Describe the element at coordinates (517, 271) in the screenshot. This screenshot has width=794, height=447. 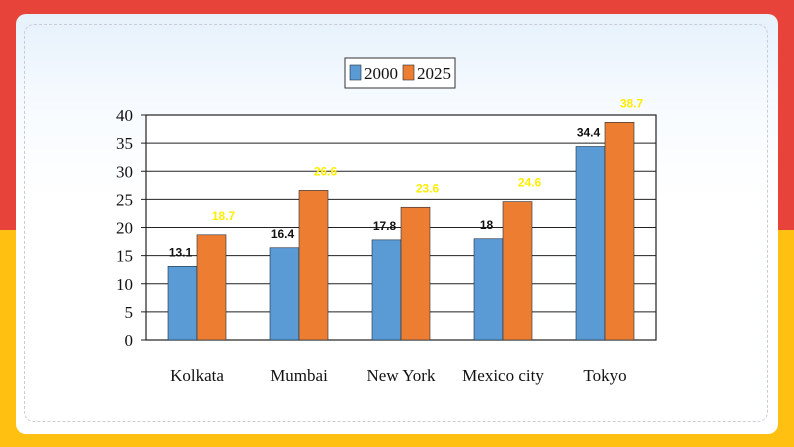
I see `bar-2025-mexico-city` at that location.